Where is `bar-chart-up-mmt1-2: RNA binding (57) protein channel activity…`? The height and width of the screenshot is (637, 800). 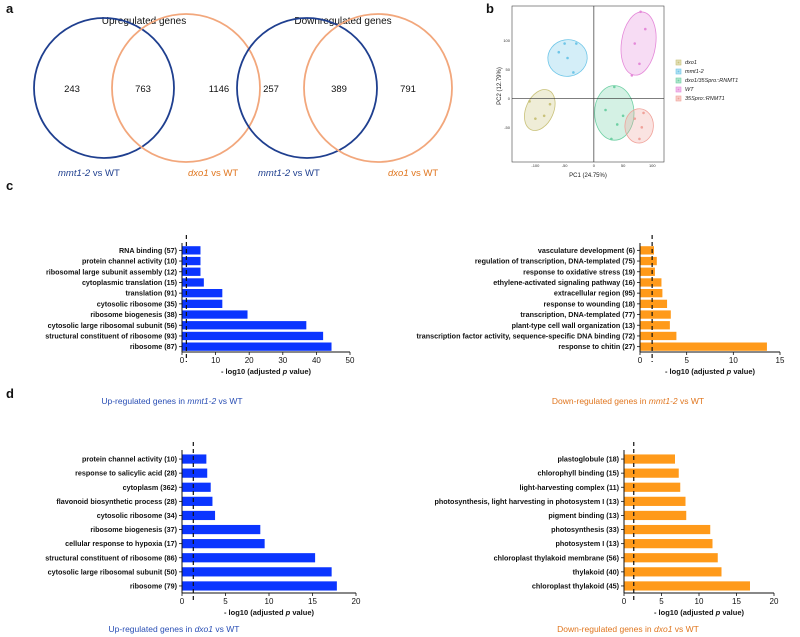
bar-chart-up-mmt1-2: RNA binding (57) protein channel activity… is located at coordinates (200, 320).